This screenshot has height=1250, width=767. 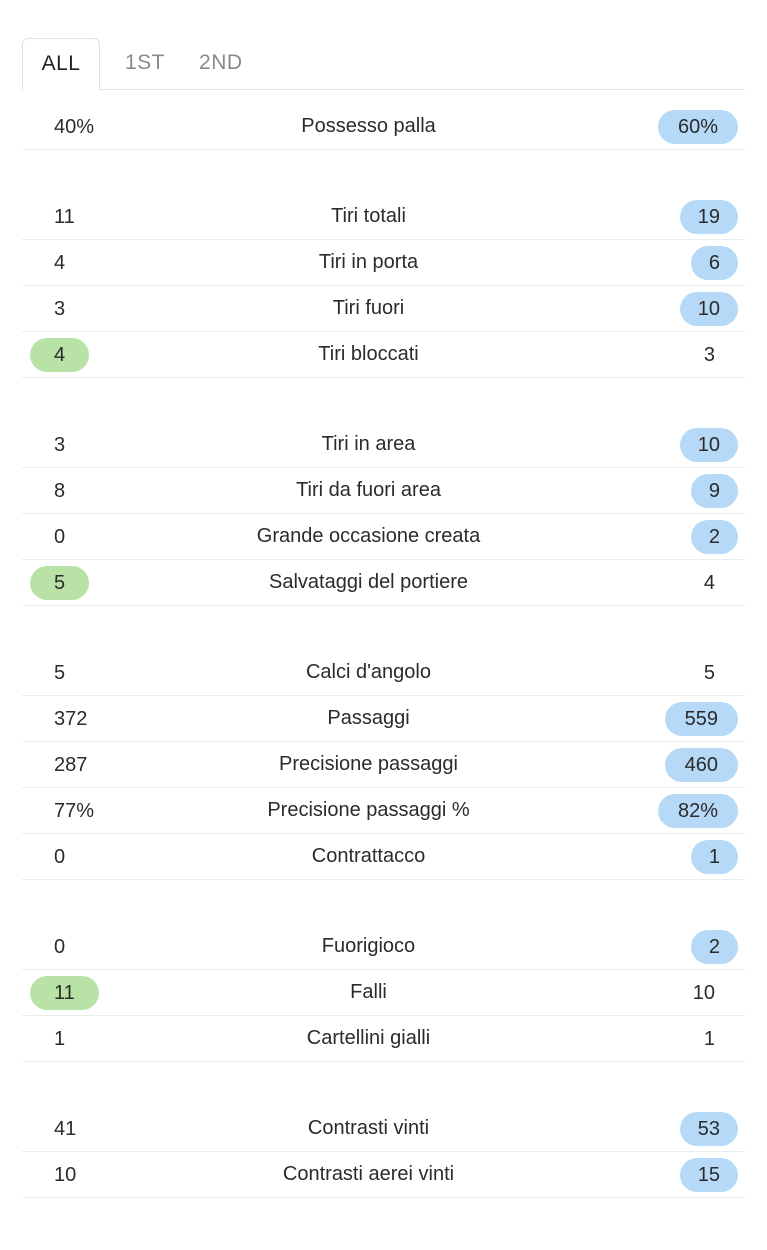 I want to click on away-value-text: 1, so click(x=709, y=1038).